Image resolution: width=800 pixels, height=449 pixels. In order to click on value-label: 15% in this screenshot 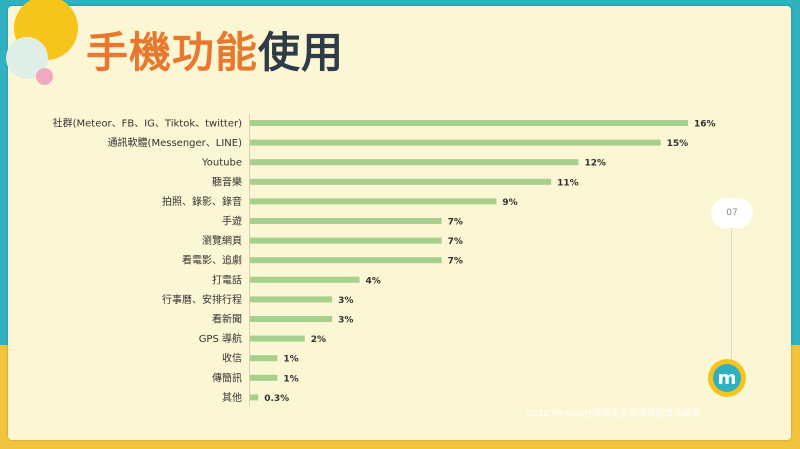, I will do `click(678, 144)`.